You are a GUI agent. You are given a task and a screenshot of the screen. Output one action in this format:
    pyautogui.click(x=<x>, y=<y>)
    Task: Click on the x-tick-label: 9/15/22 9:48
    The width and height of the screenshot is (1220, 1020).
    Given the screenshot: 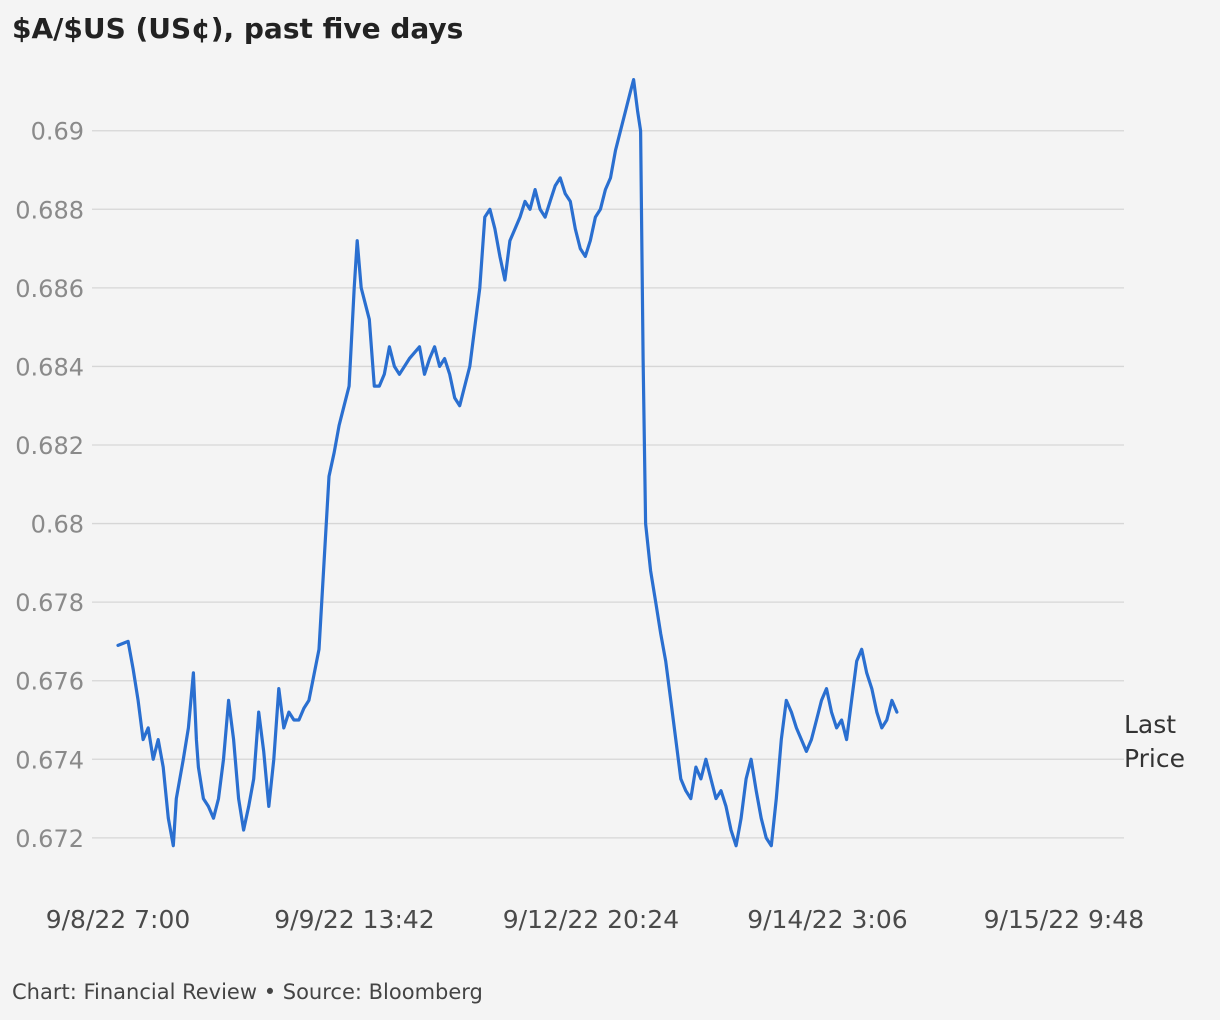 What is the action you would take?
    pyautogui.click(x=1064, y=919)
    